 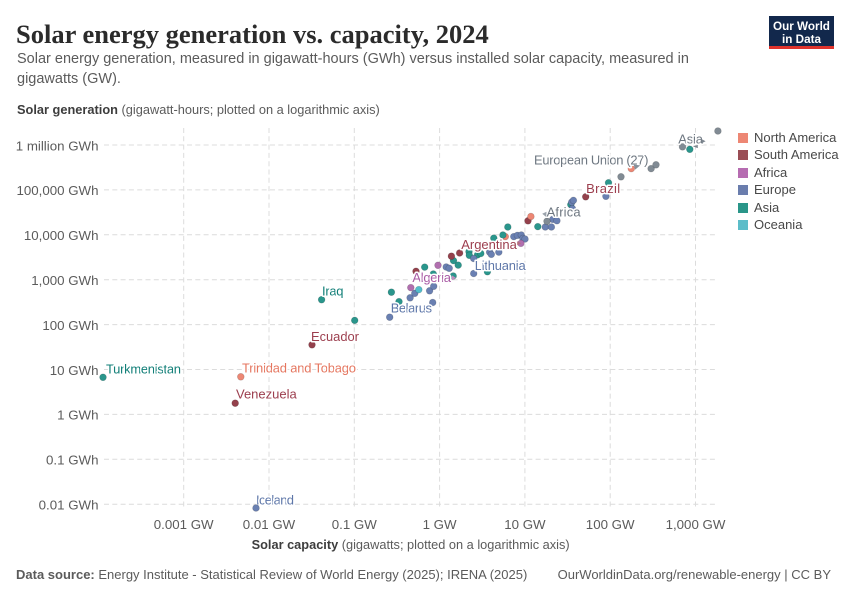 What do you see at coordinates (501, 265) in the screenshot?
I see `svg-text: Lithuania` at bounding box center [501, 265].